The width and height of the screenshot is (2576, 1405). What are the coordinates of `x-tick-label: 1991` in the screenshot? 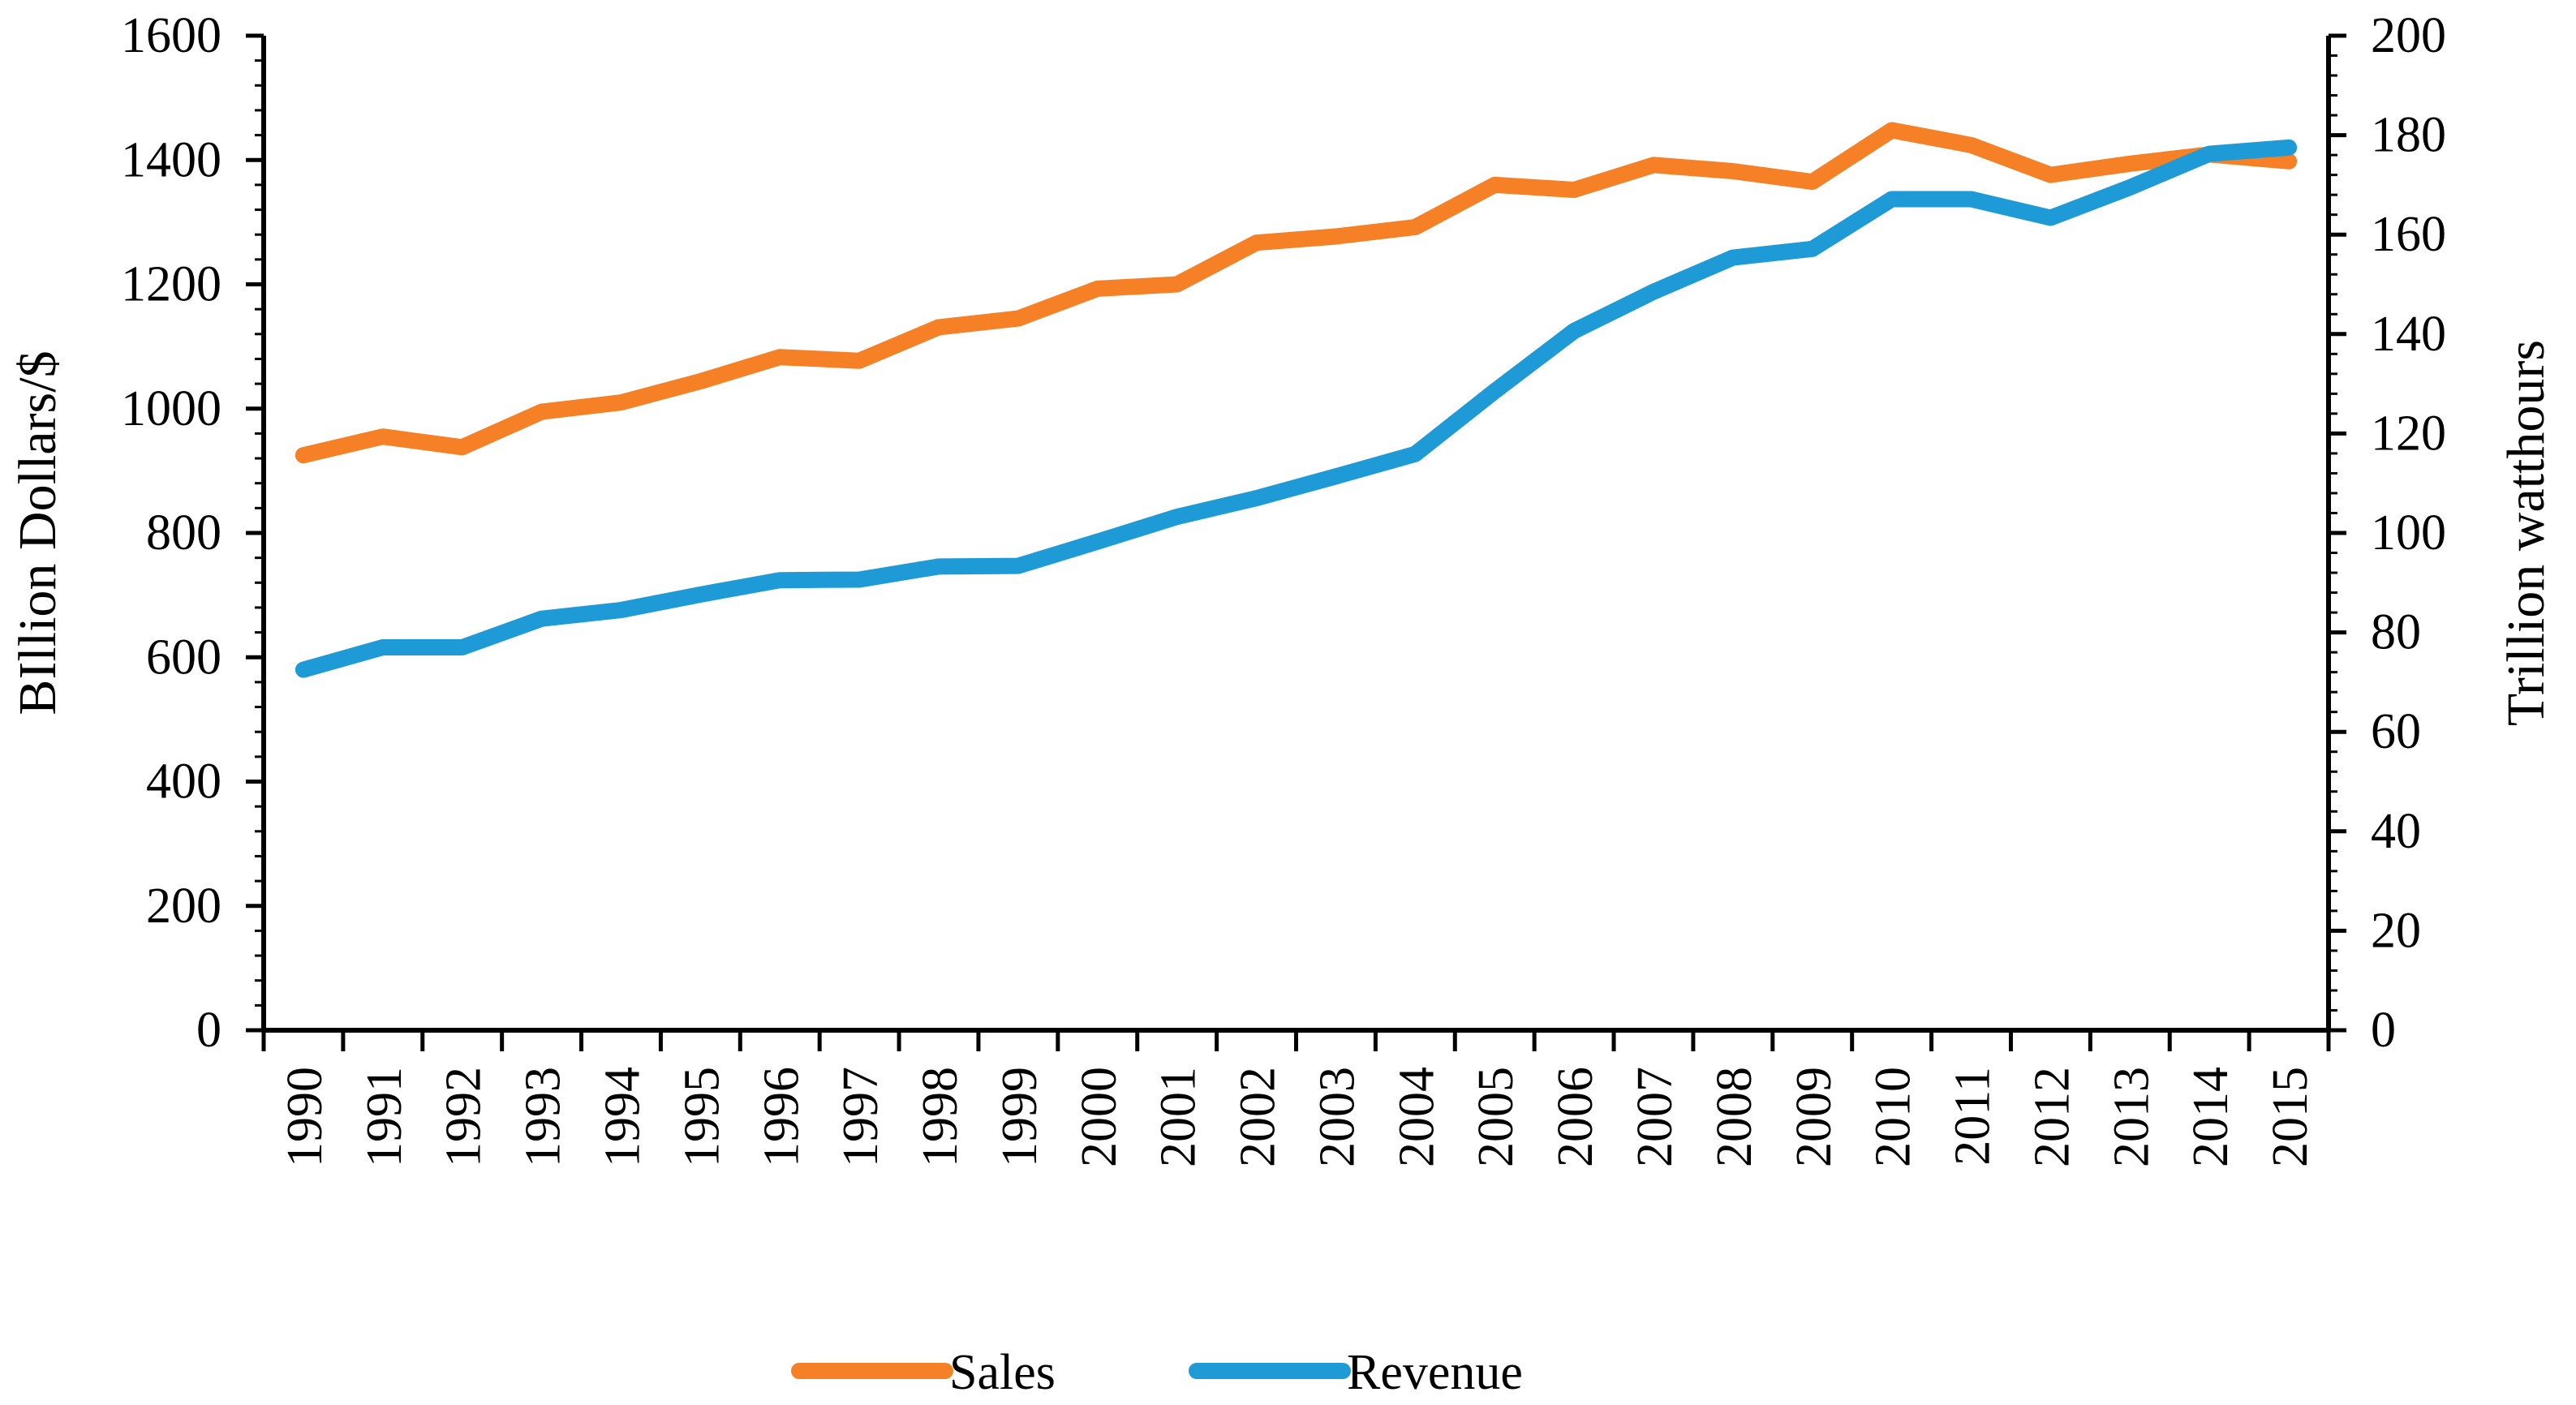 It's located at (384, 1117).